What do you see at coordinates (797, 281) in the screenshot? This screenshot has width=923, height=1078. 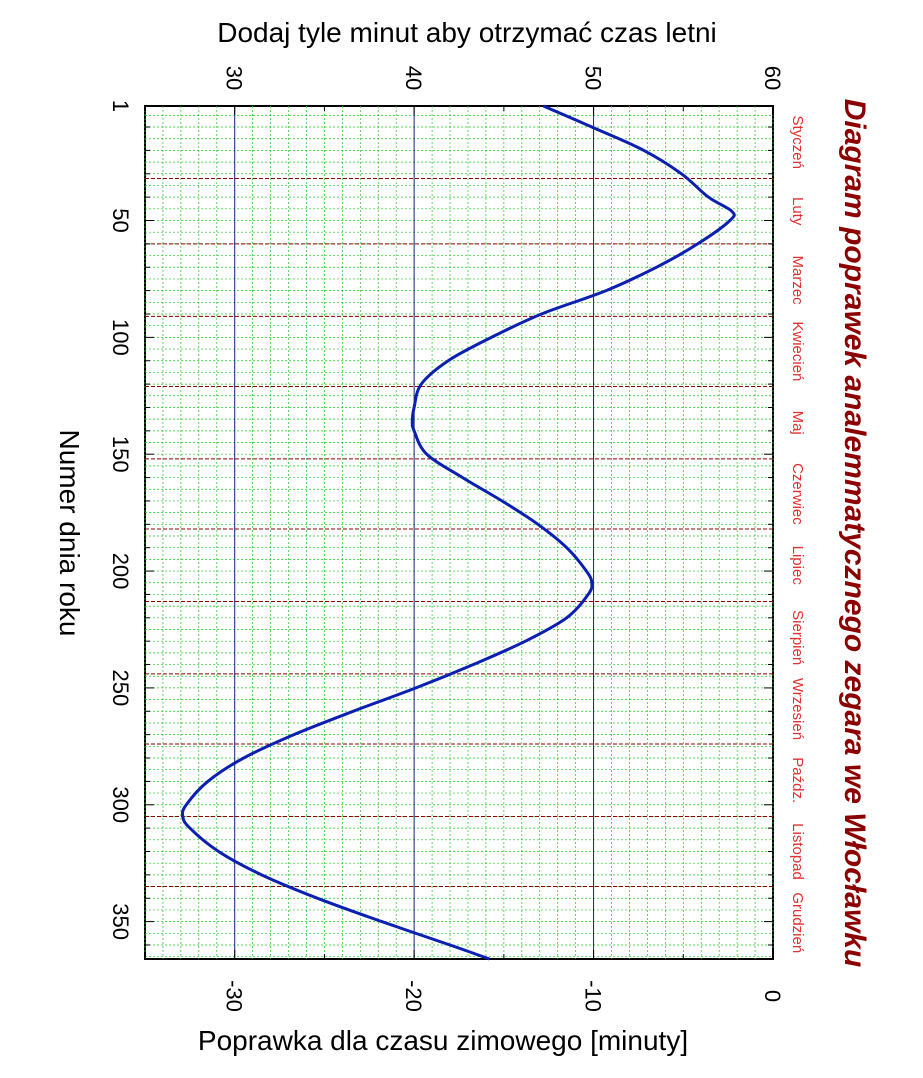 I see `month-label: Marzec` at bounding box center [797, 281].